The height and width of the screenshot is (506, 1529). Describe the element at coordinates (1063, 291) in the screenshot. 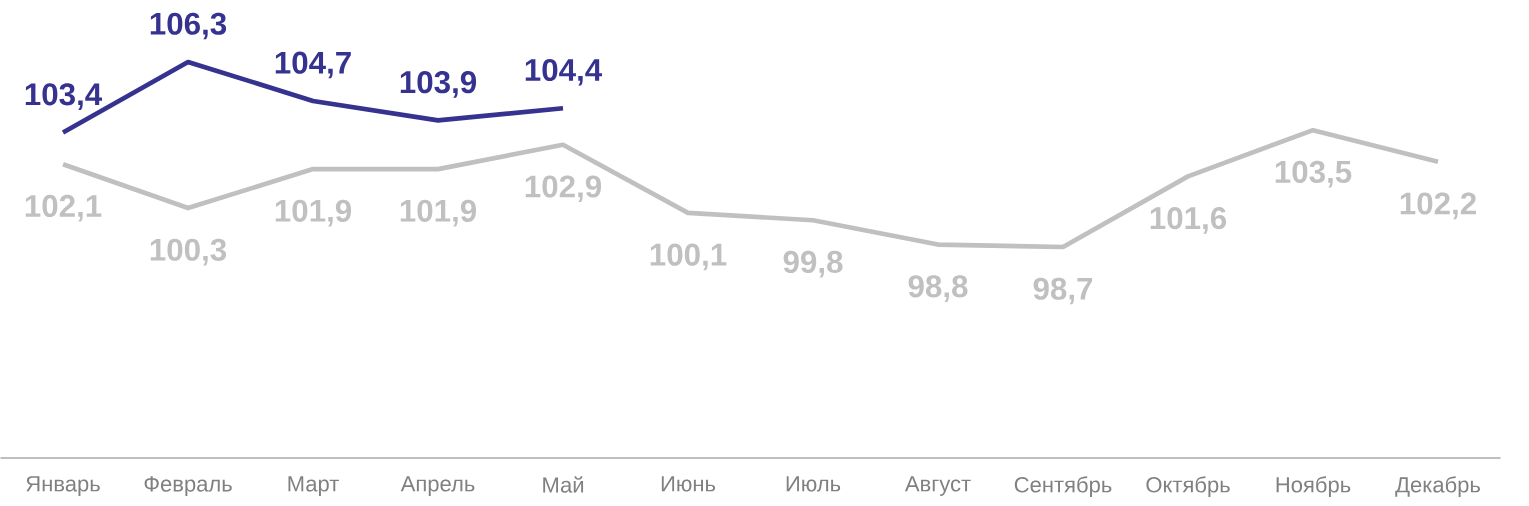

I see `data-label: 98,7` at that location.